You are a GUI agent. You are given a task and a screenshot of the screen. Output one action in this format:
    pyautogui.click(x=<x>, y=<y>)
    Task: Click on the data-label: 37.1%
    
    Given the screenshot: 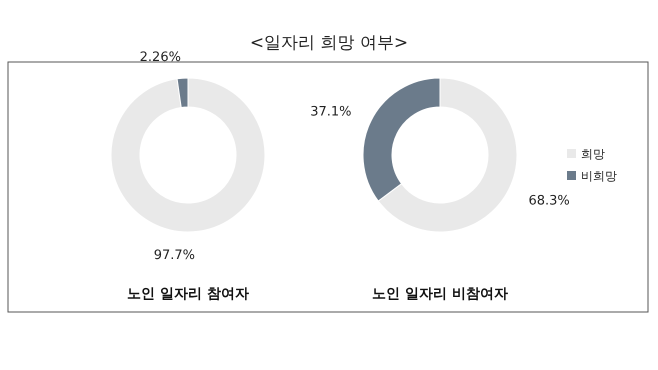 What is the action you would take?
    pyautogui.click(x=331, y=112)
    